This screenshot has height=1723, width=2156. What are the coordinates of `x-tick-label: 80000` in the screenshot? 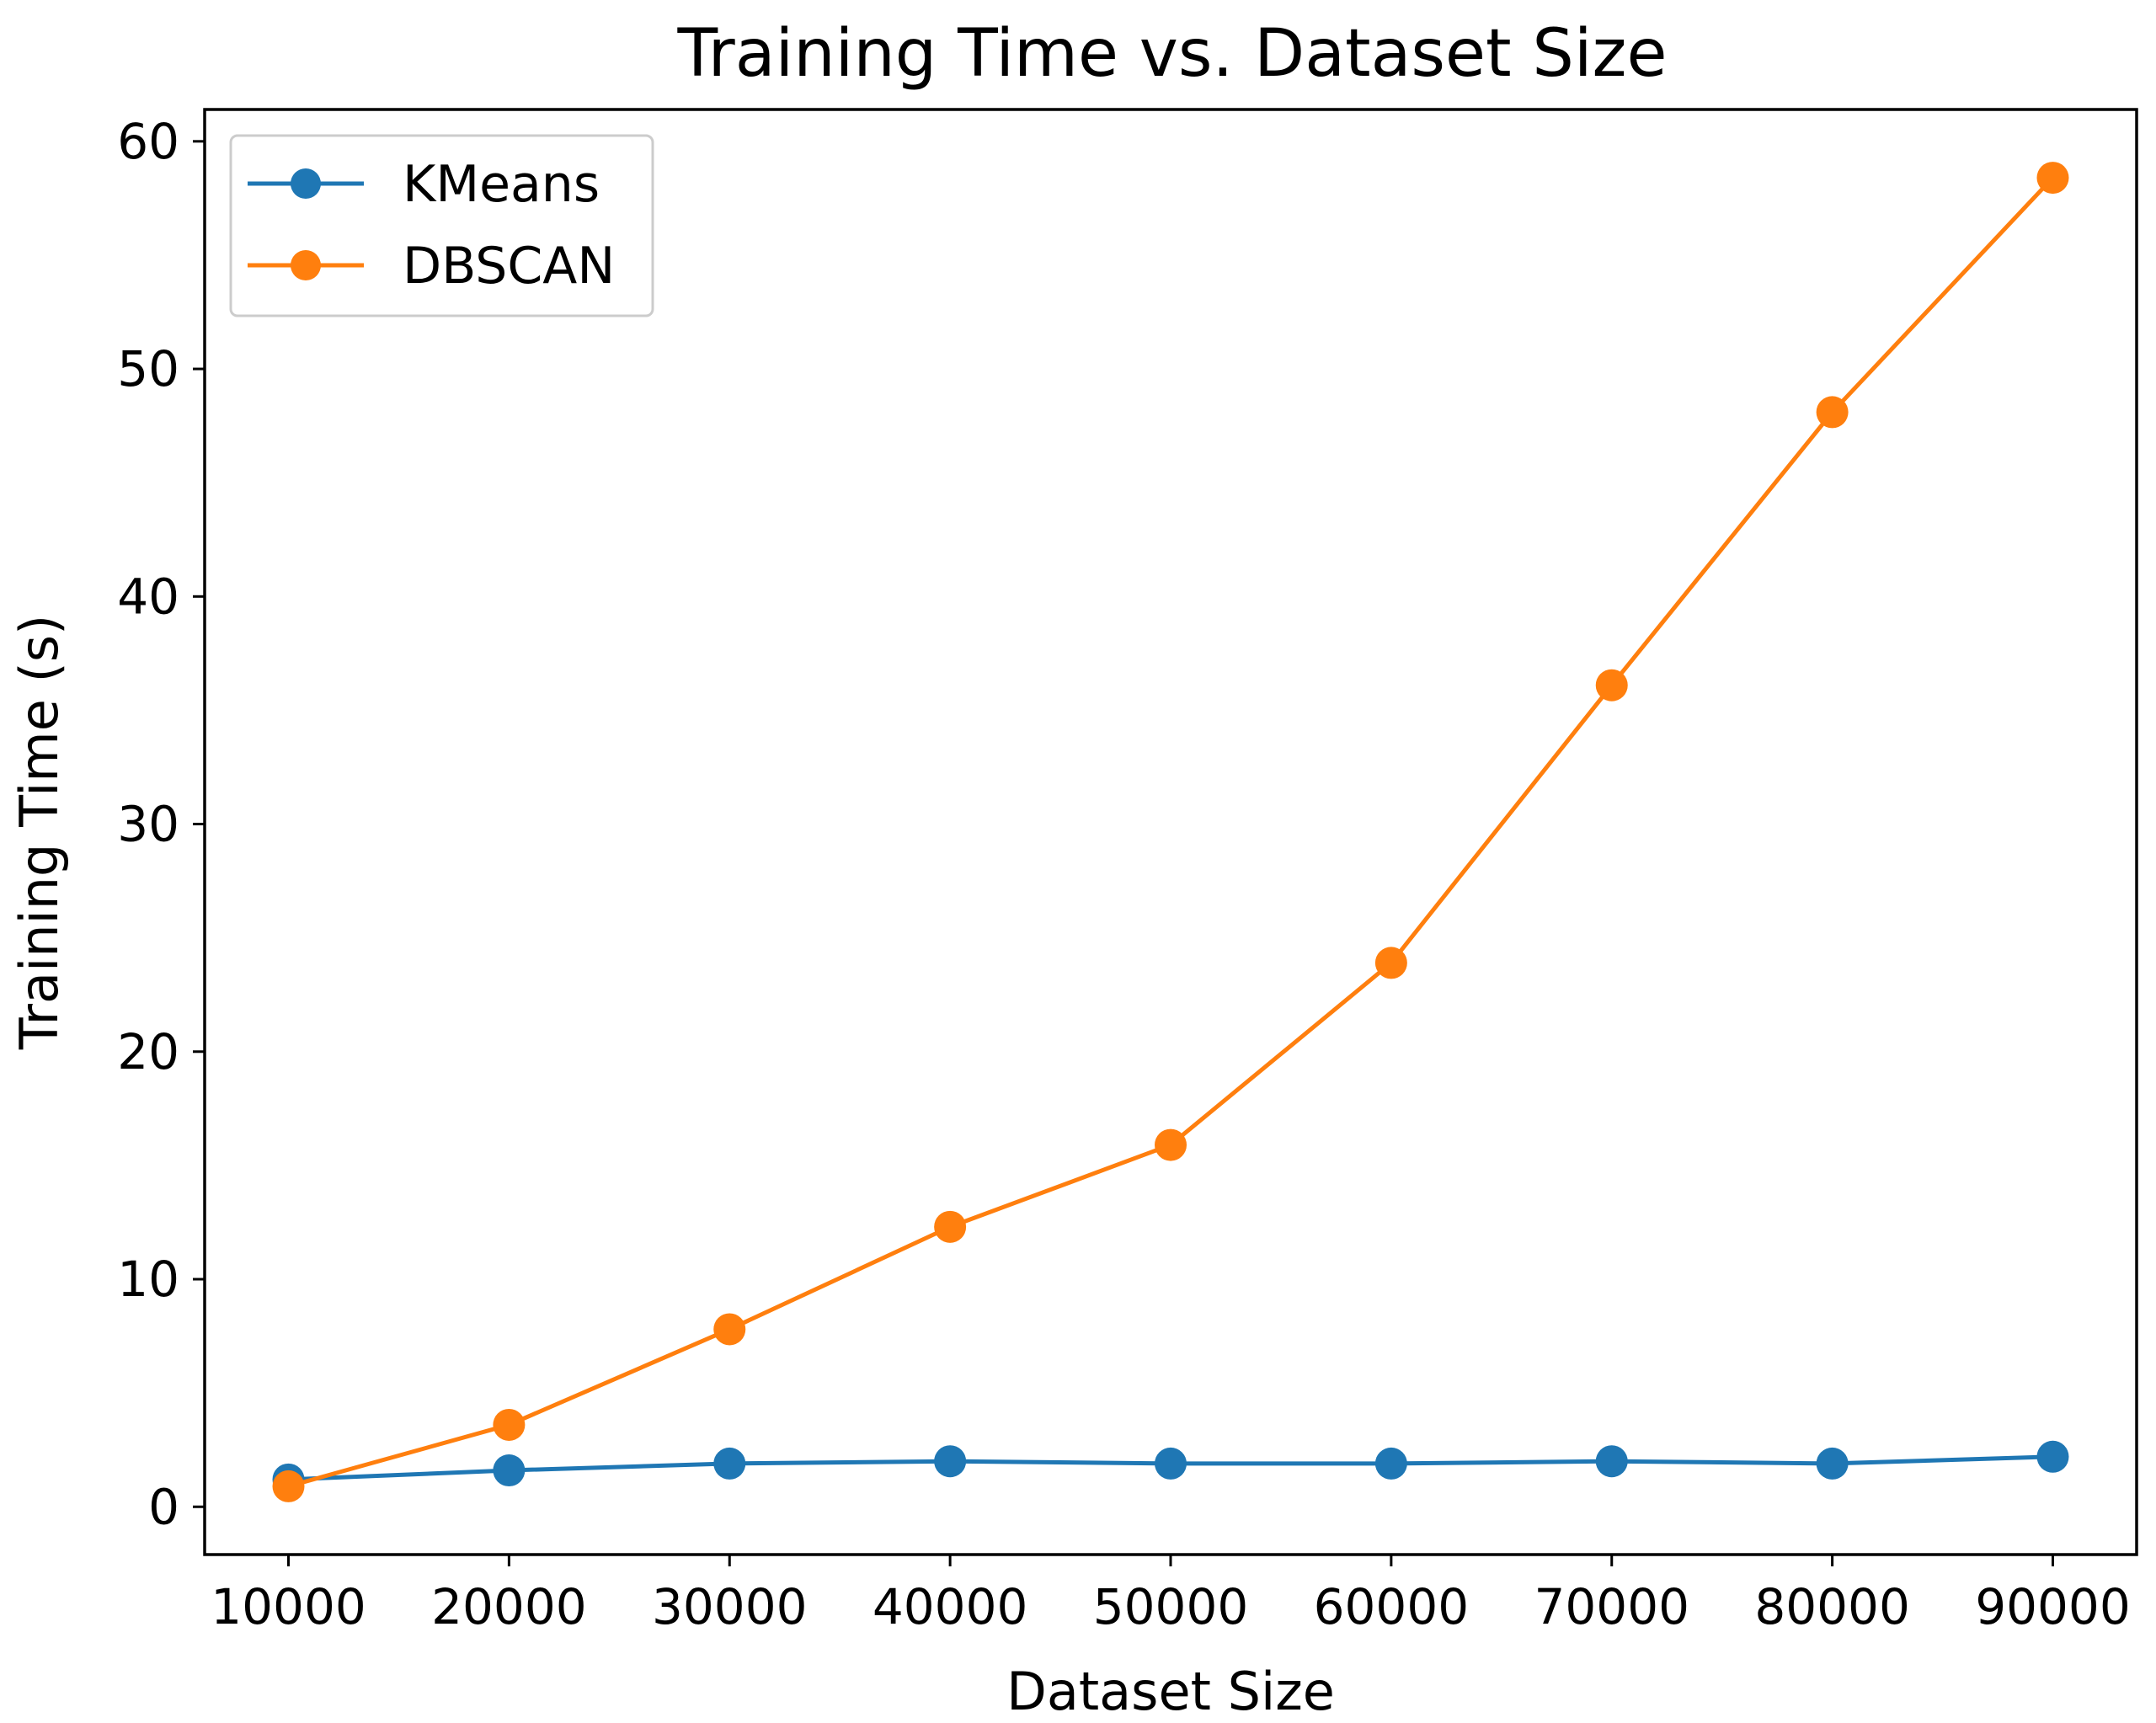 It's located at (1832, 1607).